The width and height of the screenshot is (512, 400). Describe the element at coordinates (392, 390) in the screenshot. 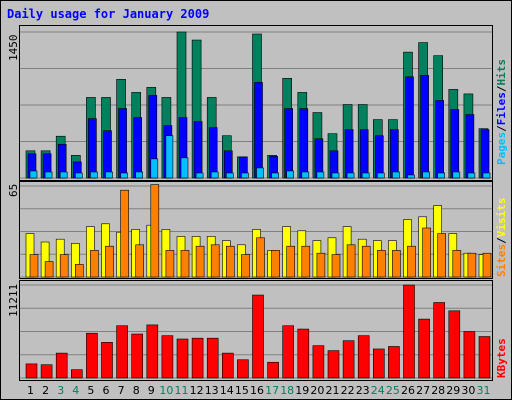

I see `day-label: 25` at that location.